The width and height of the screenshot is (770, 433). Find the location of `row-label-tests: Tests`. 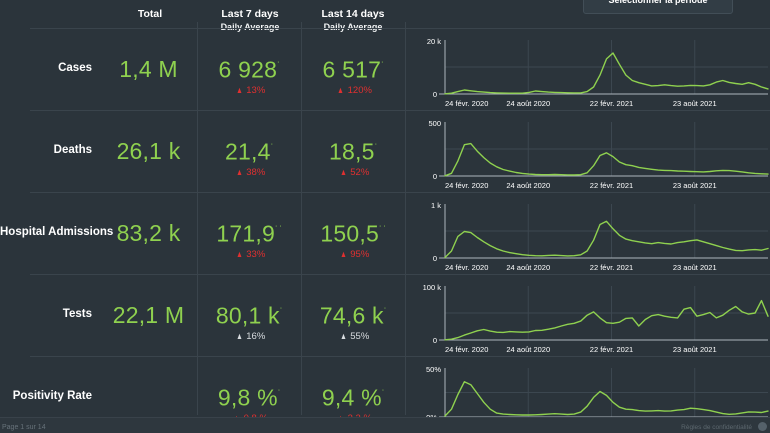

row-label-tests: Tests is located at coordinates (77, 314).